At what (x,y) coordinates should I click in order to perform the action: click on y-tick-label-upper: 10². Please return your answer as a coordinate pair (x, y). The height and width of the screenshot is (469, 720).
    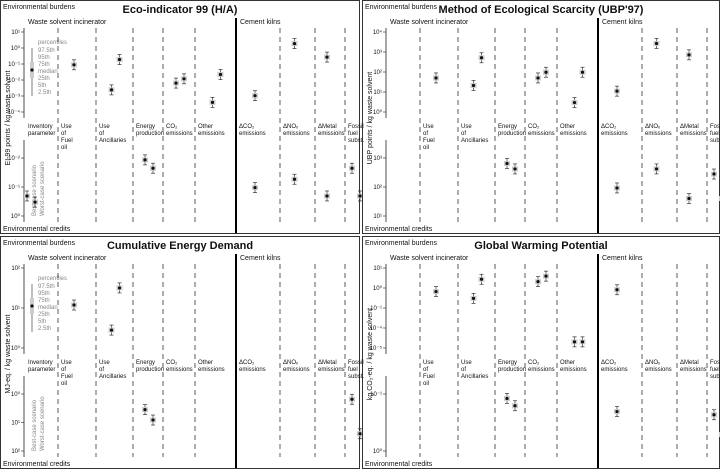
    Looking at the image, I should click on (15, 269).